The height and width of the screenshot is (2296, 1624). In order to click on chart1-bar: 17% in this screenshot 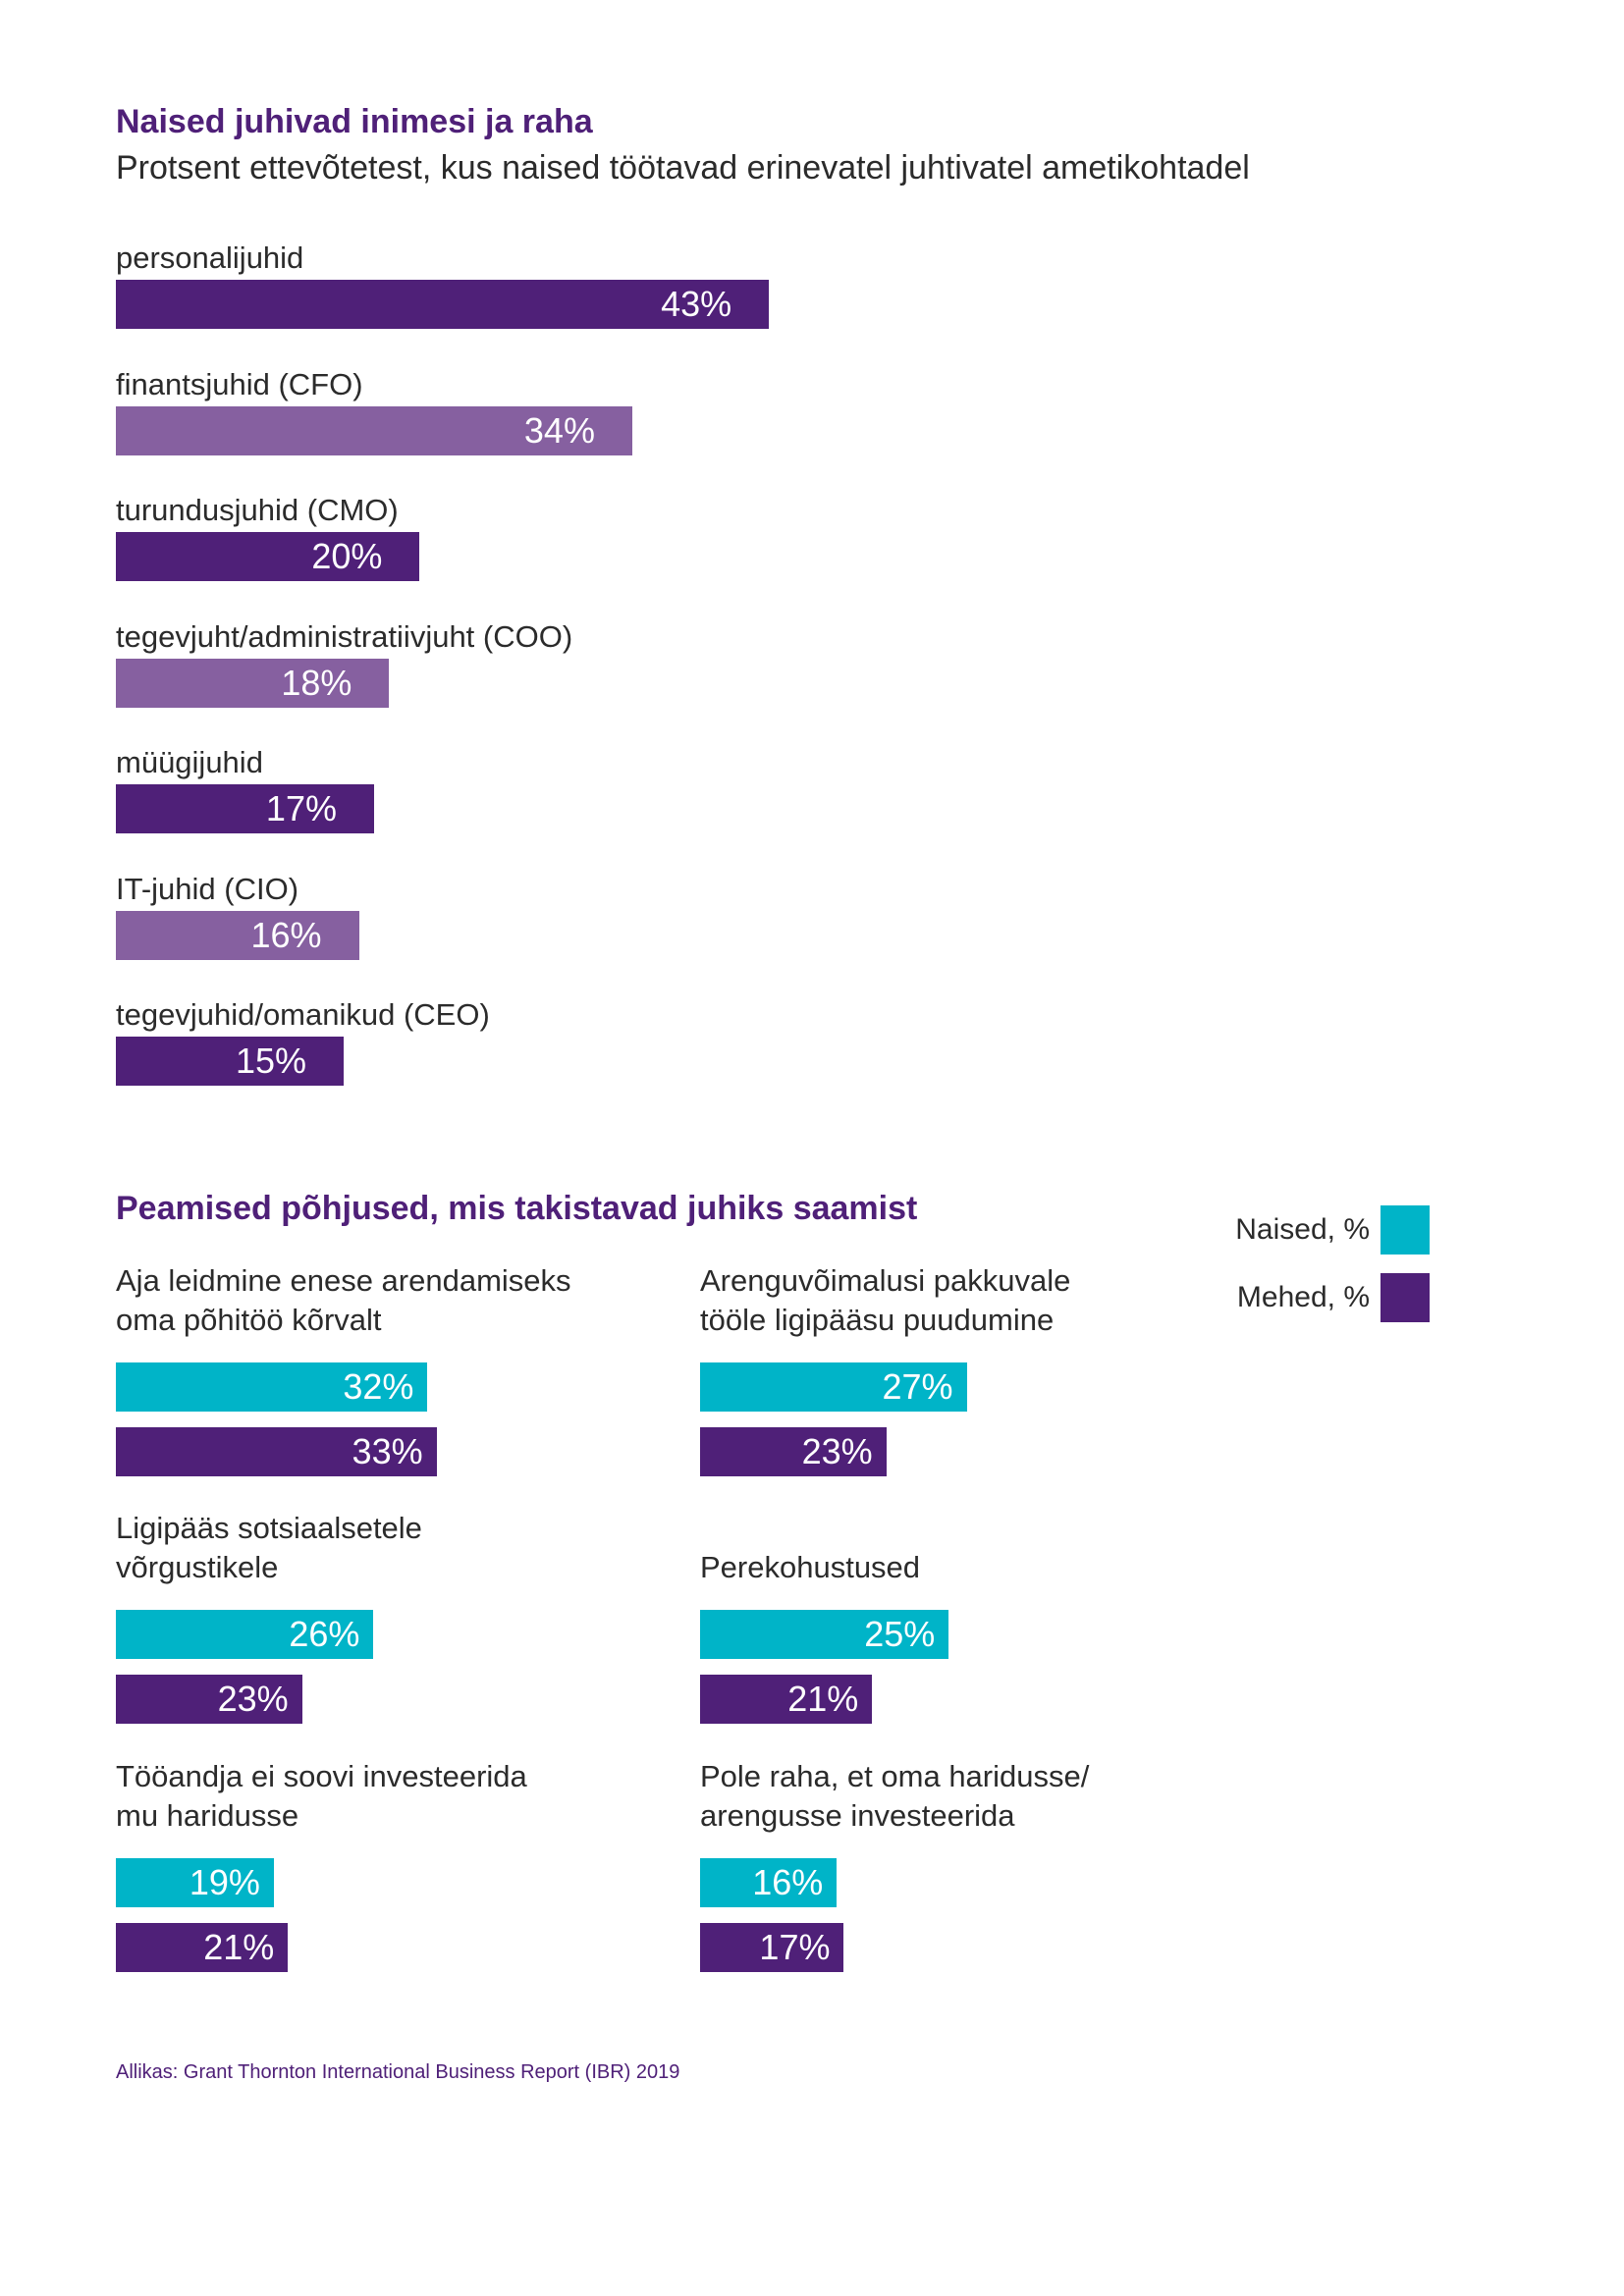, I will do `click(245, 808)`.